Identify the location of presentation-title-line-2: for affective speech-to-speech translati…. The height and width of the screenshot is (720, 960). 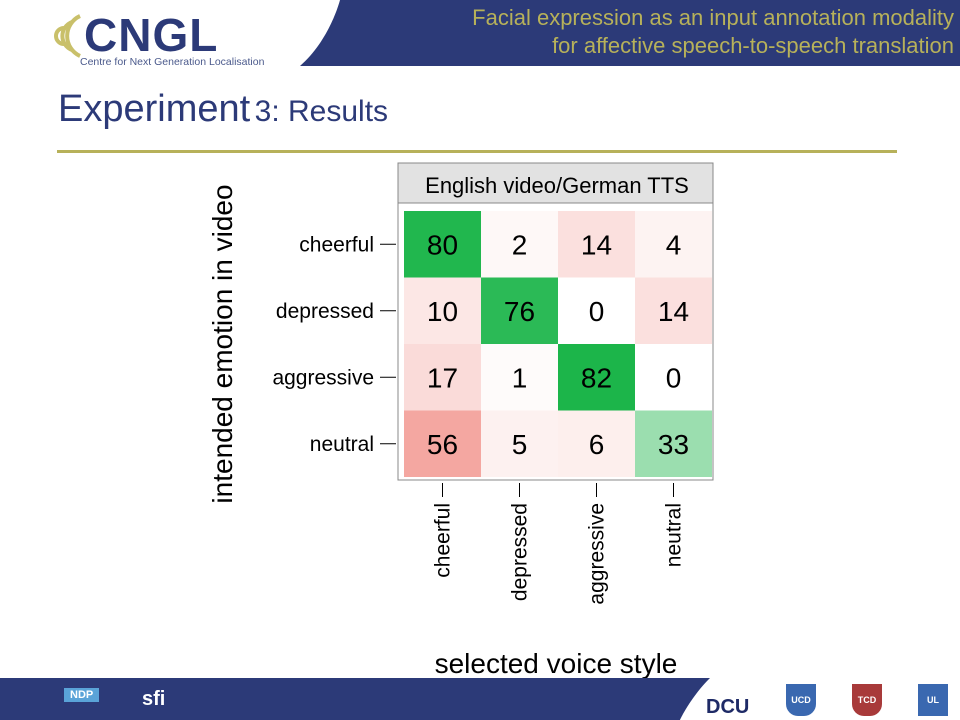
(753, 45).